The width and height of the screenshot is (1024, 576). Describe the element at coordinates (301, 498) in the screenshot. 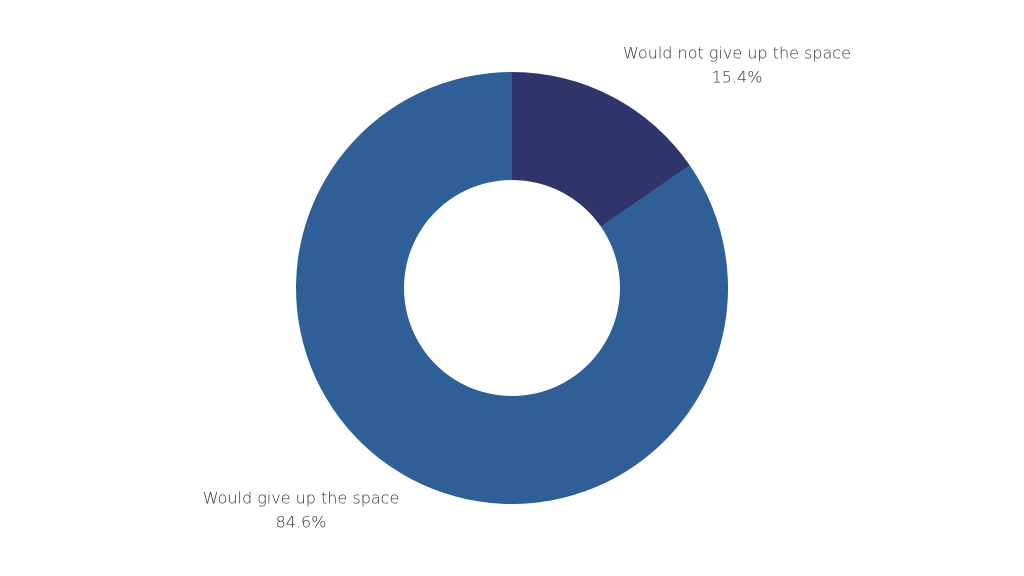

I see `slice-label: Would give up the space` at that location.